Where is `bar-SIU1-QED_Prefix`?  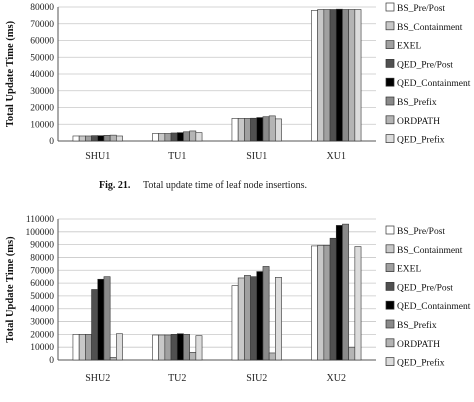 bar-SIU1-QED_Prefix is located at coordinates (278, 130).